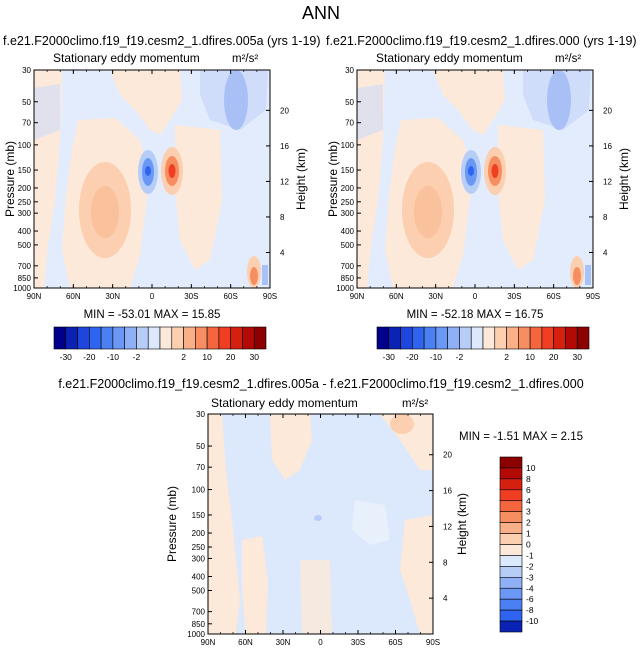  I want to click on min-marker, so click(148, 171).